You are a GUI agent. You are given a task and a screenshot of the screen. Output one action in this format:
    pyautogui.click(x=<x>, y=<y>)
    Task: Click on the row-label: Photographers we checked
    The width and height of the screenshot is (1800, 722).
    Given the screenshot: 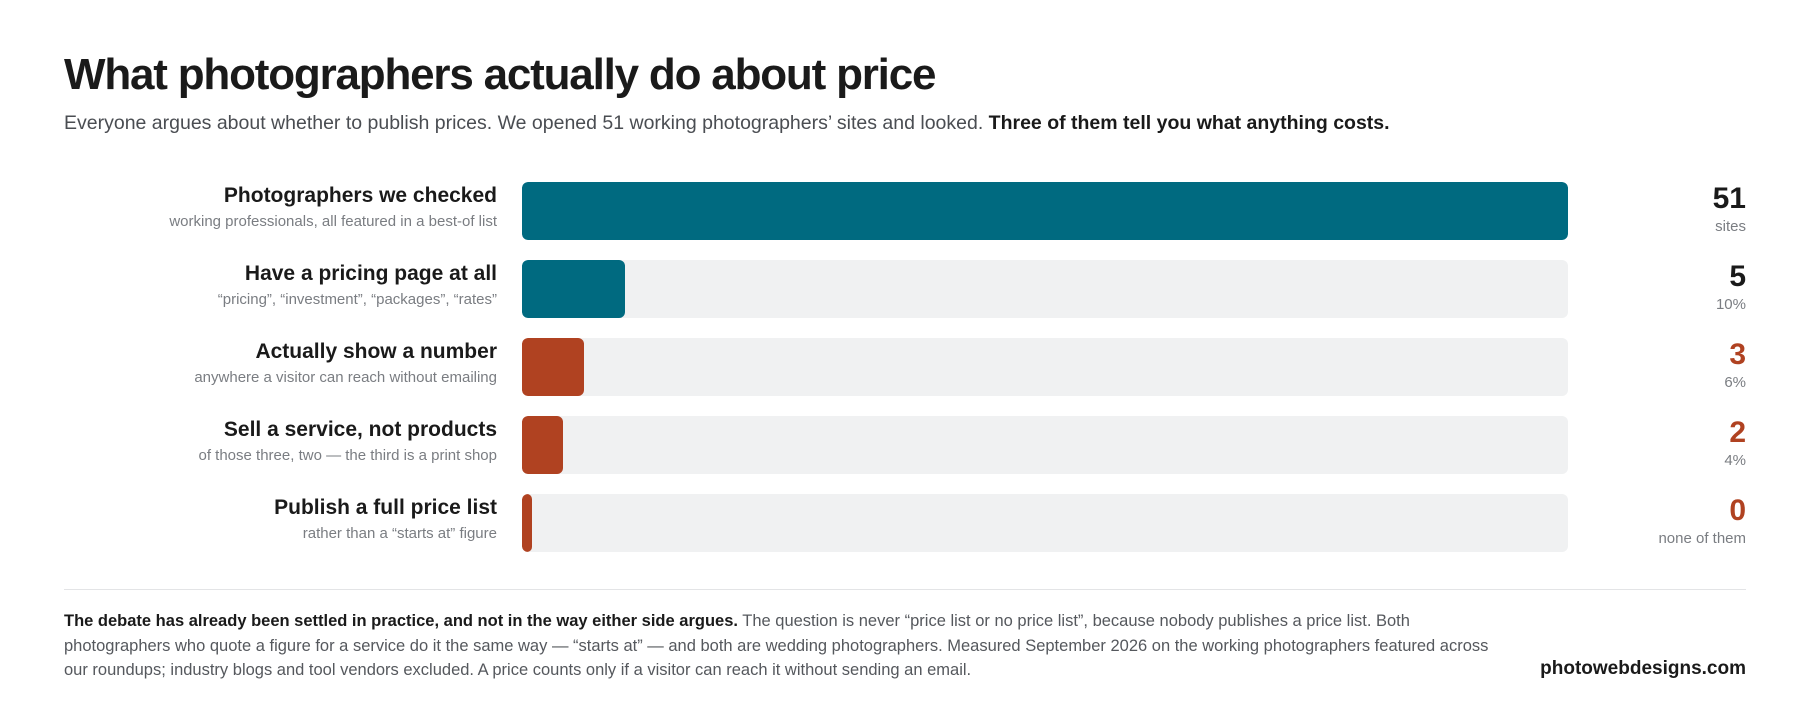 What is the action you would take?
    pyautogui.click(x=360, y=195)
    